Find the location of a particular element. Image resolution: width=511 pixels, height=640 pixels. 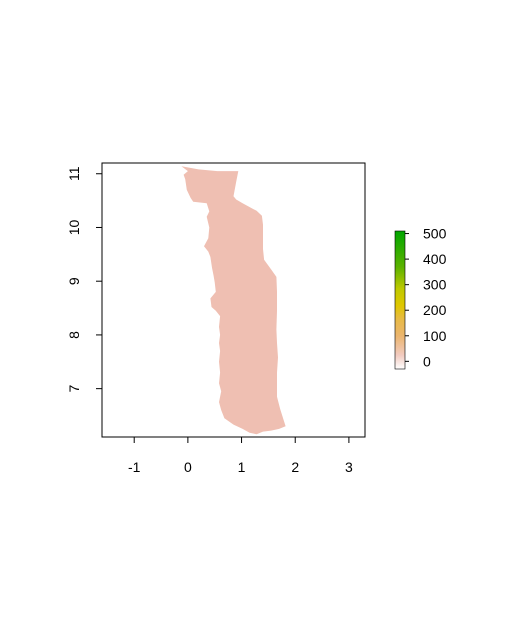

x-tick-label: -1 is located at coordinates (134, 467).